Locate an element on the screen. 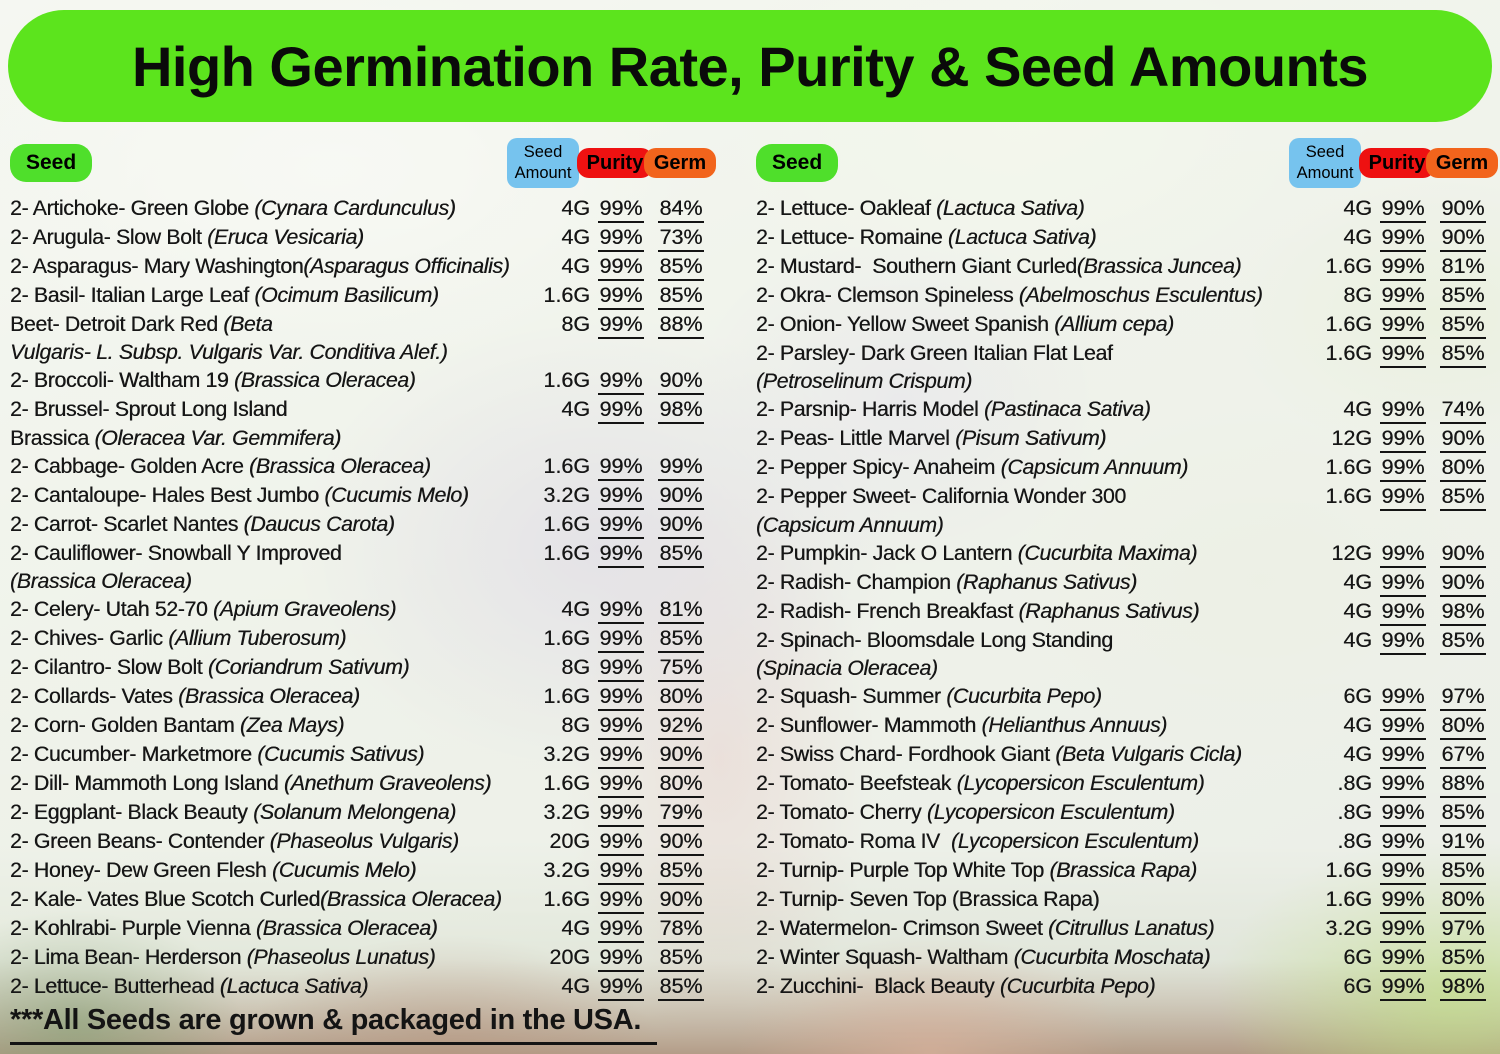 The height and width of the screenshot is (1054, 1500). germ-value: 88% is located at coordinates (681, 324).